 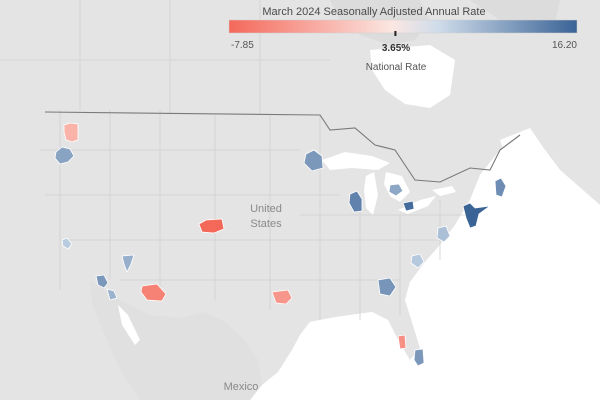 I want to click on us-canada-border, so click(x=282, y=147).